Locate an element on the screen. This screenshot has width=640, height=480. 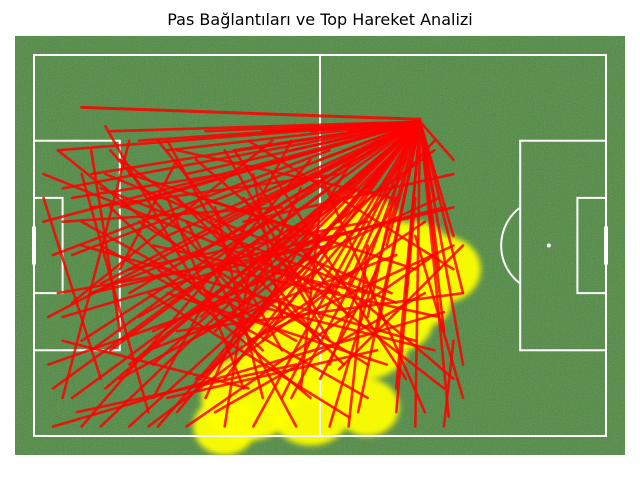
chart-title: Pas Bağlantıları ve Top Hareket Analizi is located at coordinates (320, 19).